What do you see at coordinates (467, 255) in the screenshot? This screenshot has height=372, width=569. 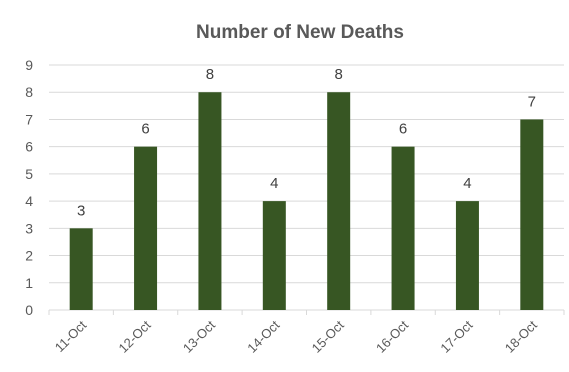 I see `bar-17-Oct` at bounding box center [467, 255].